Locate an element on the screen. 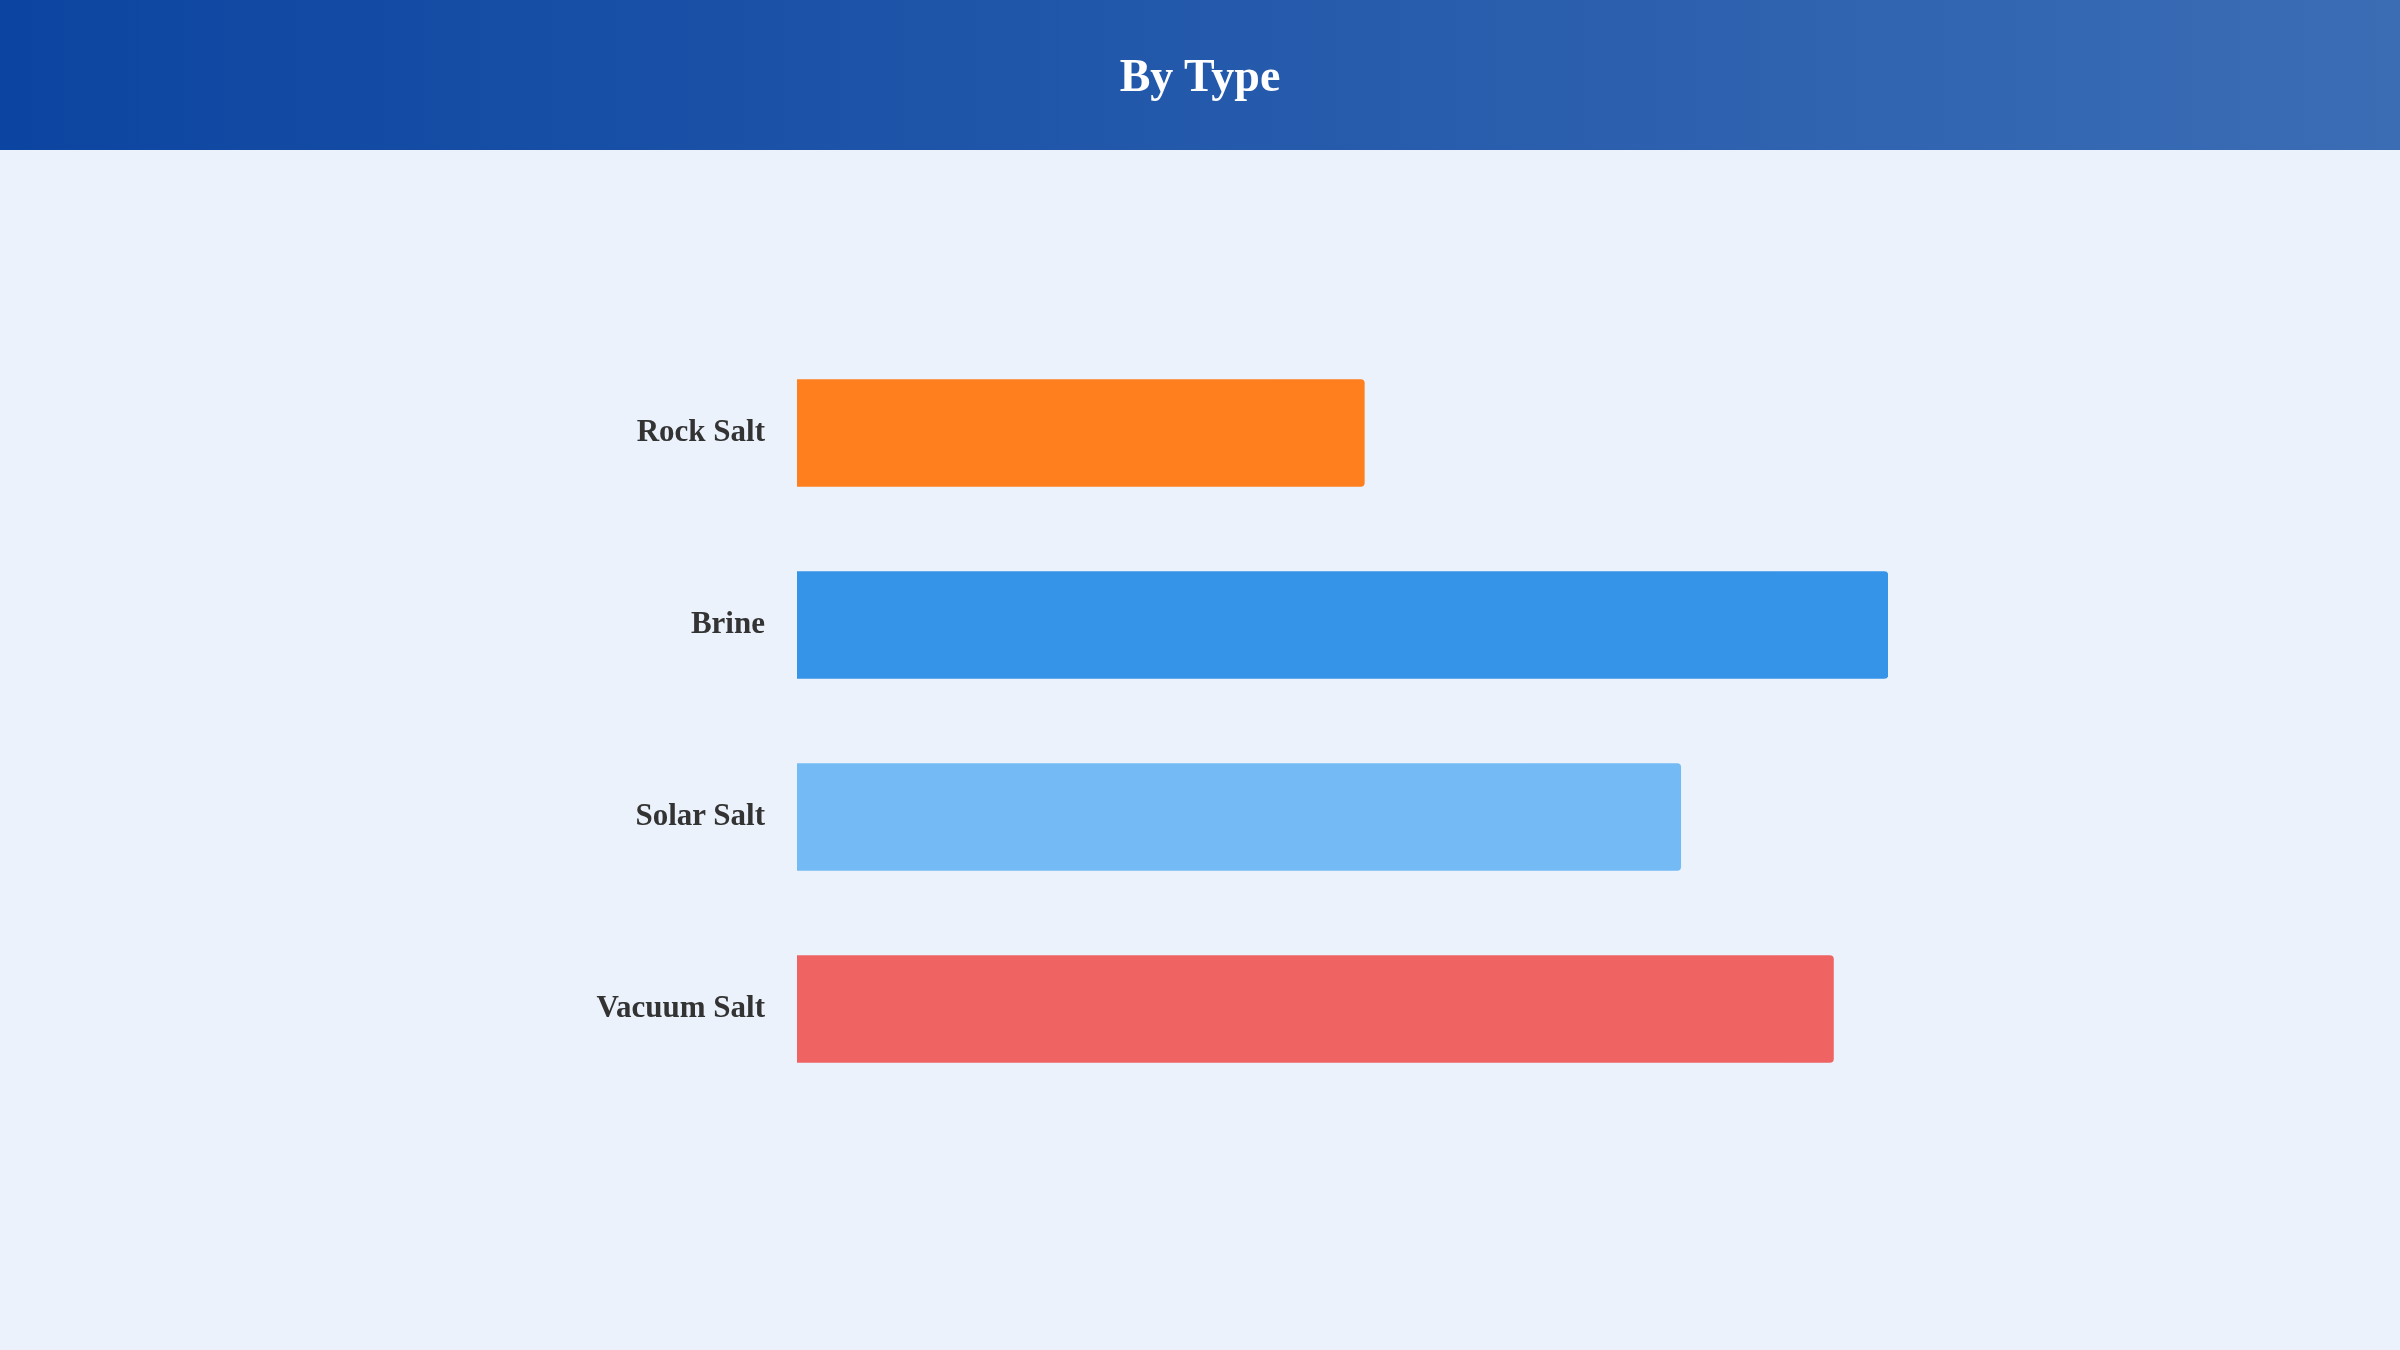 The image size is (2400, 1350). chart-title: By Type is located at coordinates (1200, 75).